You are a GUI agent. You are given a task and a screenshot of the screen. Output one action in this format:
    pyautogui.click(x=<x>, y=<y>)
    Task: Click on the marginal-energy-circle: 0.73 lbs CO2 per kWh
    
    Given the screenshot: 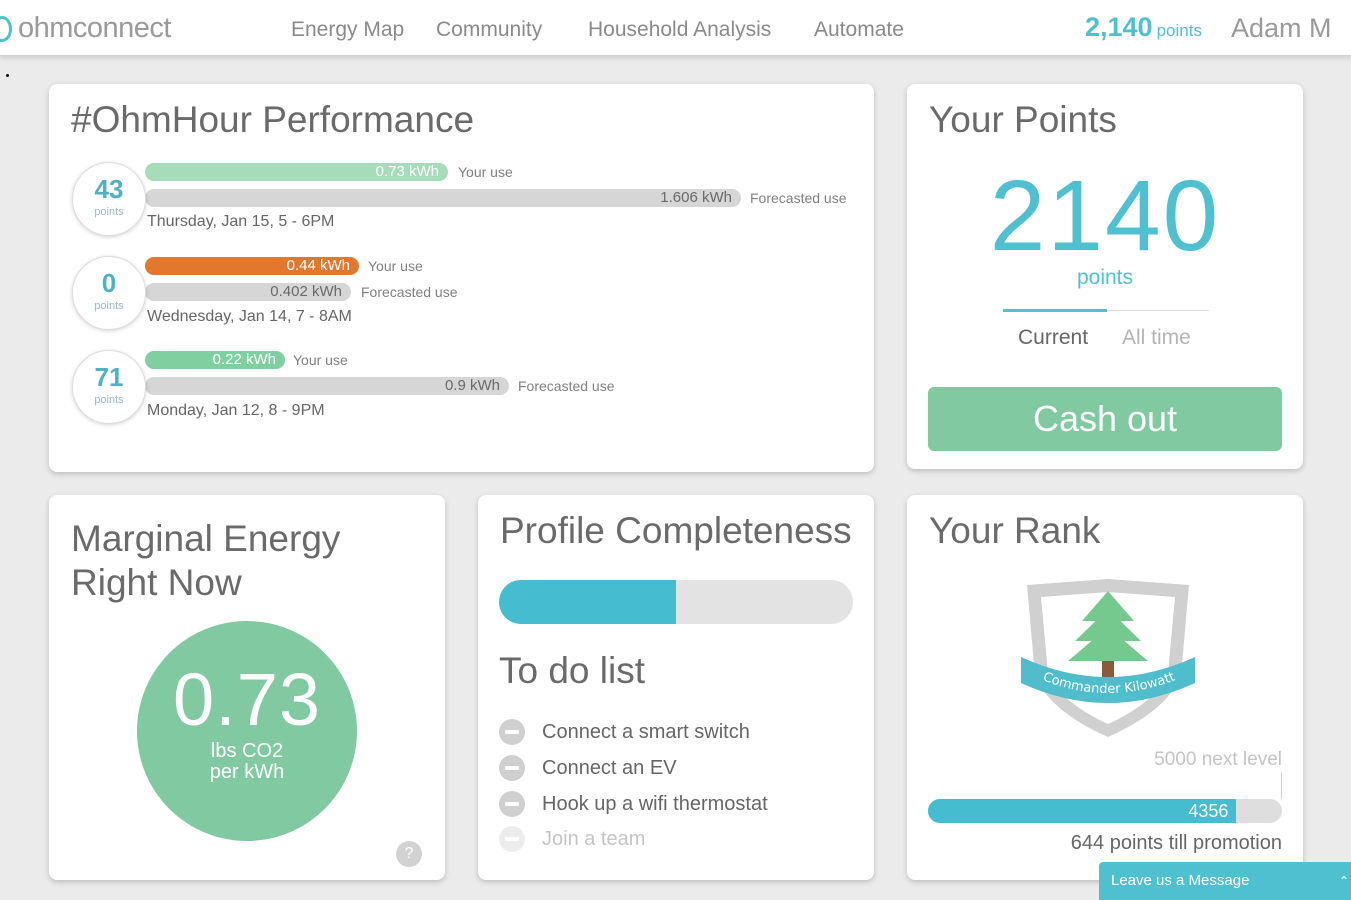 What is the action you would take?
    pyautogui.click(x=247, y=731)
    